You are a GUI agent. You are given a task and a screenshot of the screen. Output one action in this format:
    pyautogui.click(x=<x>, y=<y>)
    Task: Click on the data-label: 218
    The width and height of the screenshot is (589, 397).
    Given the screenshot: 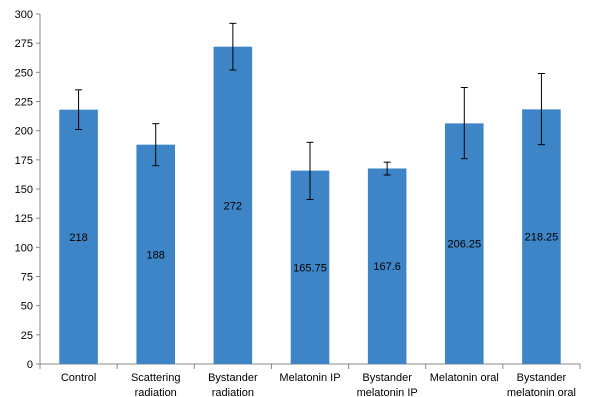 What is the action you would take?
    pyautogui.click(x=78, y=238)
    